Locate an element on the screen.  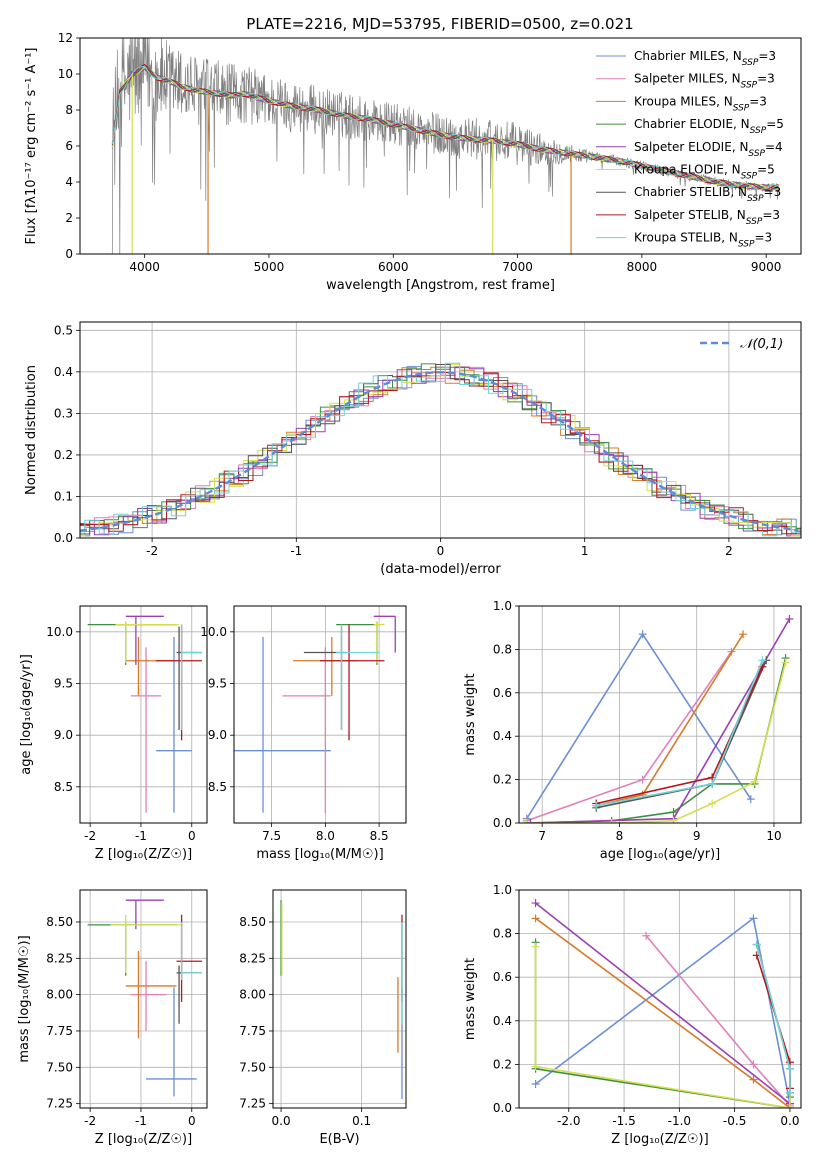
x-tick-label: 10 is located at coordinates (773, 836).